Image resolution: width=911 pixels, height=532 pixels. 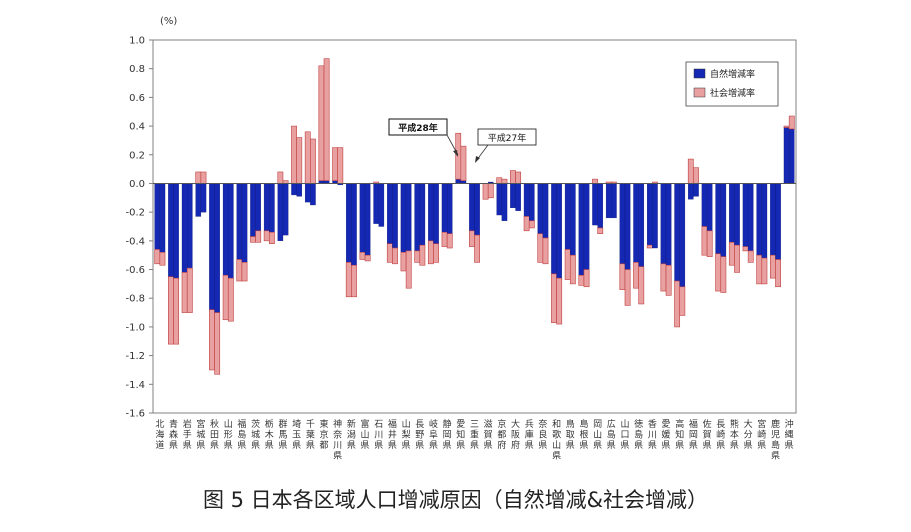 What do you see at coordinates (135, 299) in the screenshot?
I see `y-tick-label: -0.8` at bounding box center [135, 299].